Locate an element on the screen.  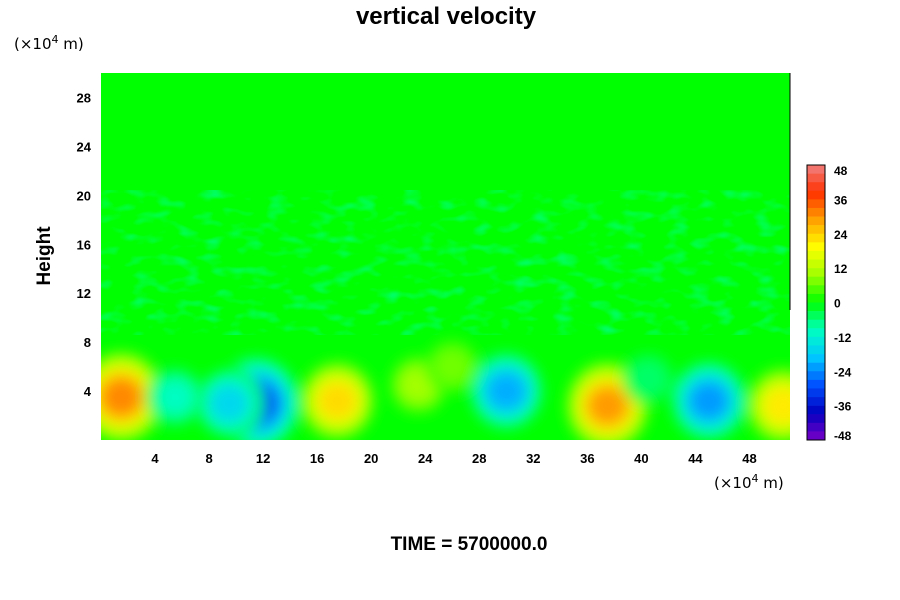
colorbar-tick-labels: 48 36 24 12 0 -12 -24 -36 -48 is located at coordinates (843, 303).